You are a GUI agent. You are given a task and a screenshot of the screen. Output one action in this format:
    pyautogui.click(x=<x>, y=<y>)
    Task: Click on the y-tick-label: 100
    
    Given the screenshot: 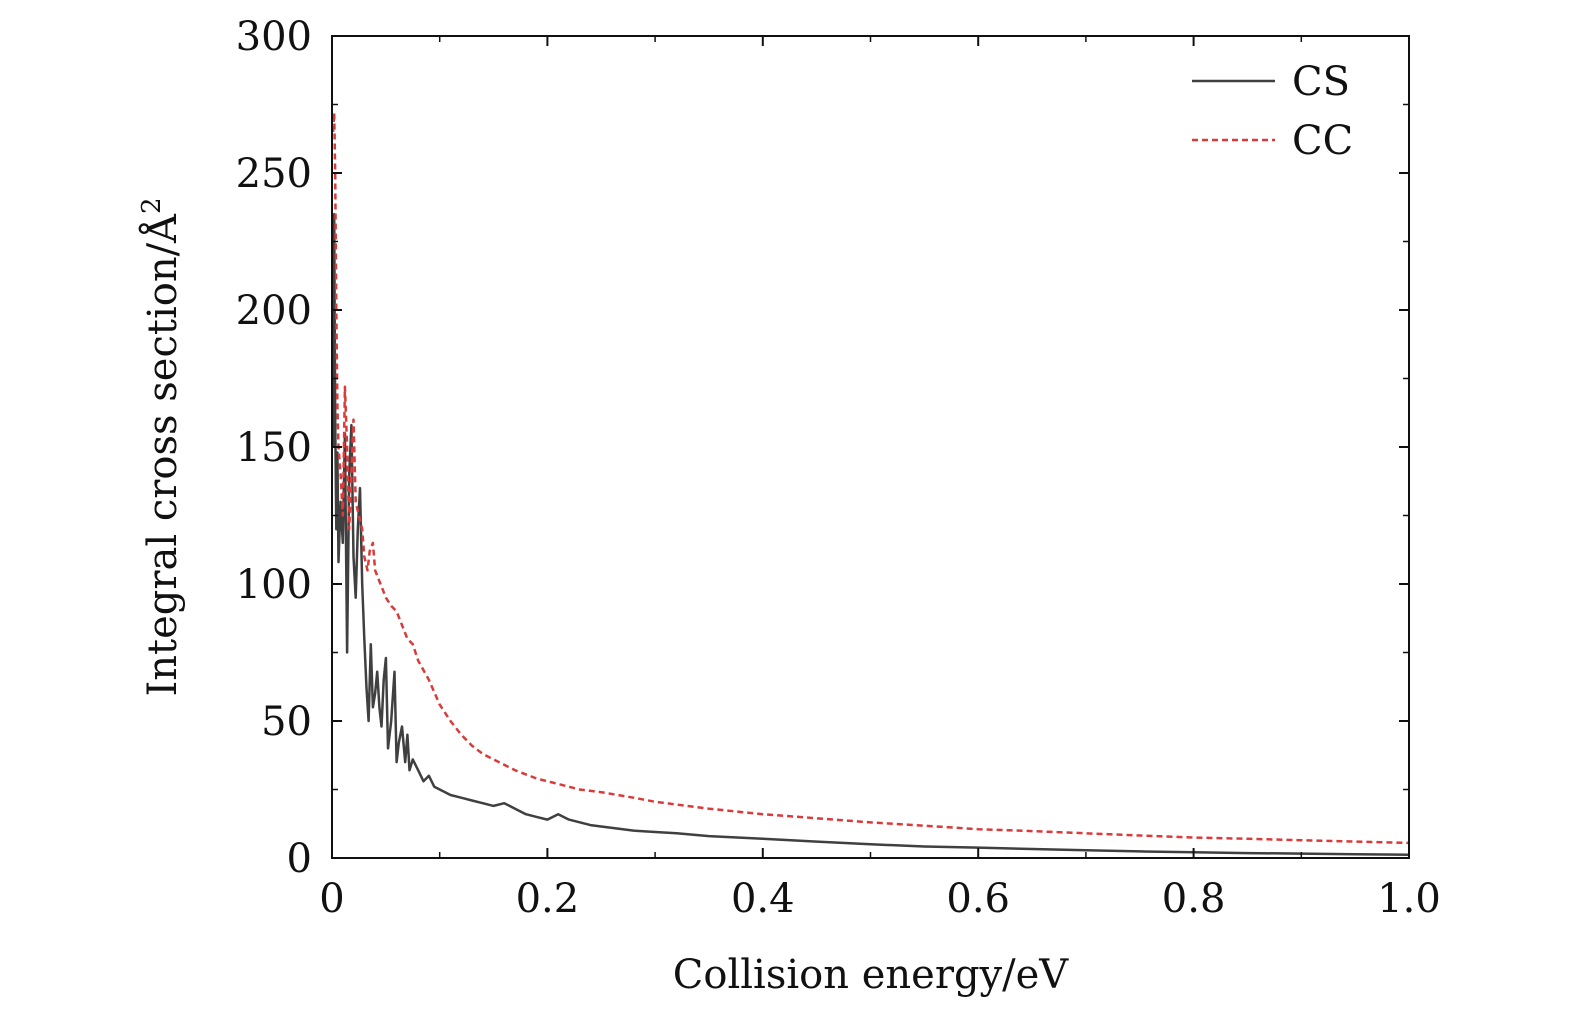 What is the action you would take?
    pyautogui.click(x=274, y=585)
    